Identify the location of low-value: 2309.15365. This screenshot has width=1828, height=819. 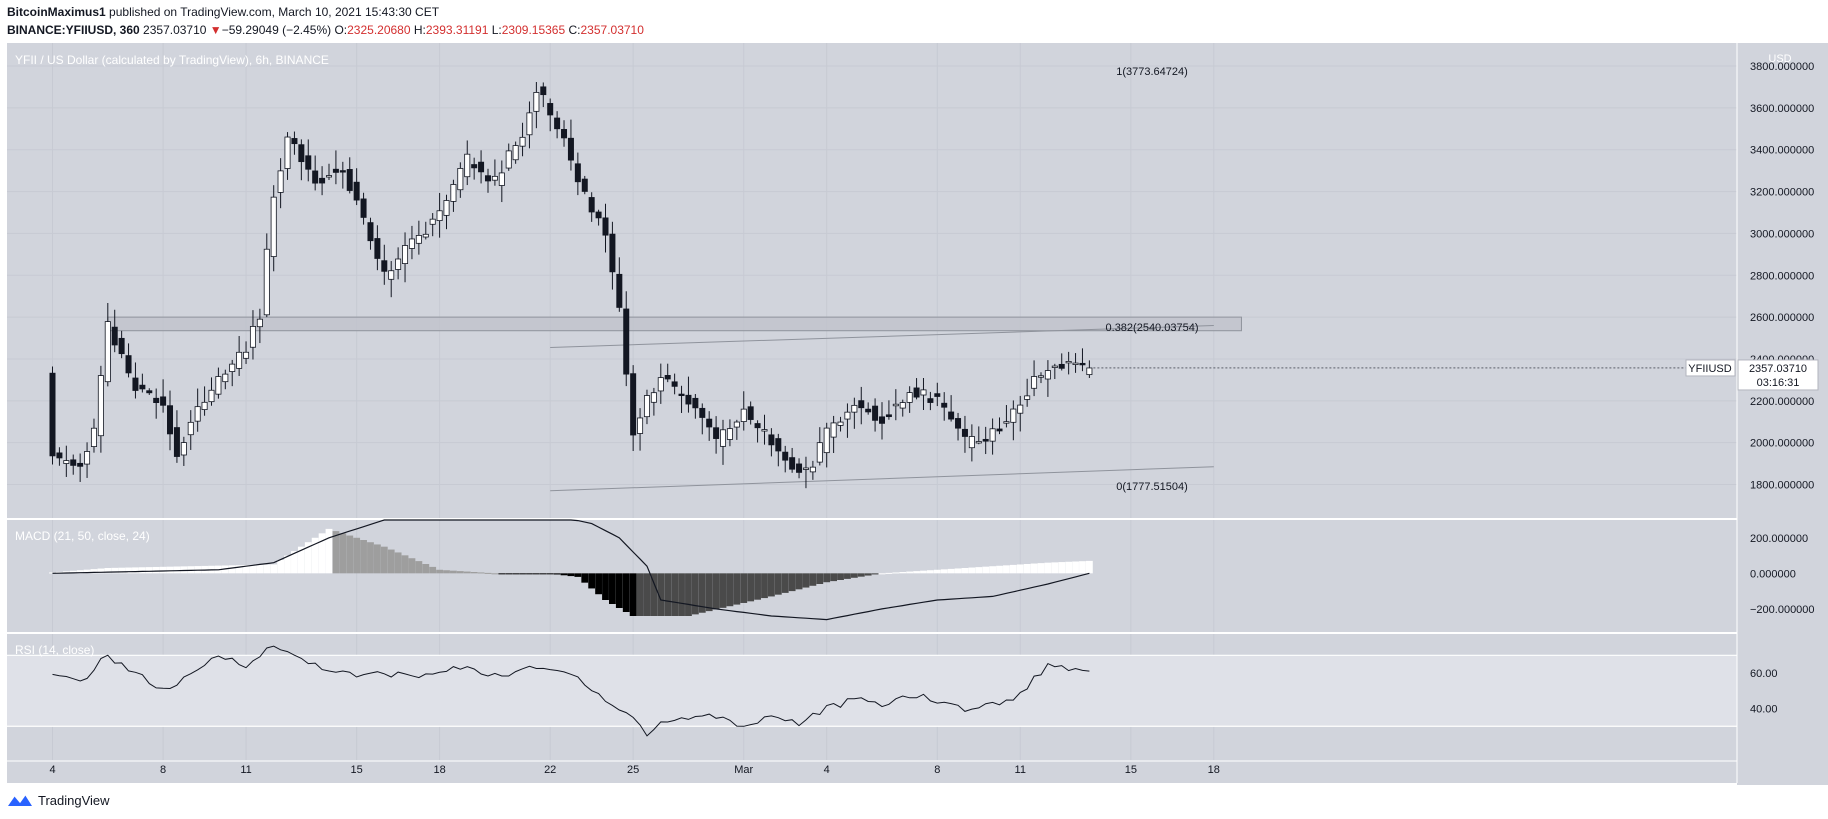
(533, 30).